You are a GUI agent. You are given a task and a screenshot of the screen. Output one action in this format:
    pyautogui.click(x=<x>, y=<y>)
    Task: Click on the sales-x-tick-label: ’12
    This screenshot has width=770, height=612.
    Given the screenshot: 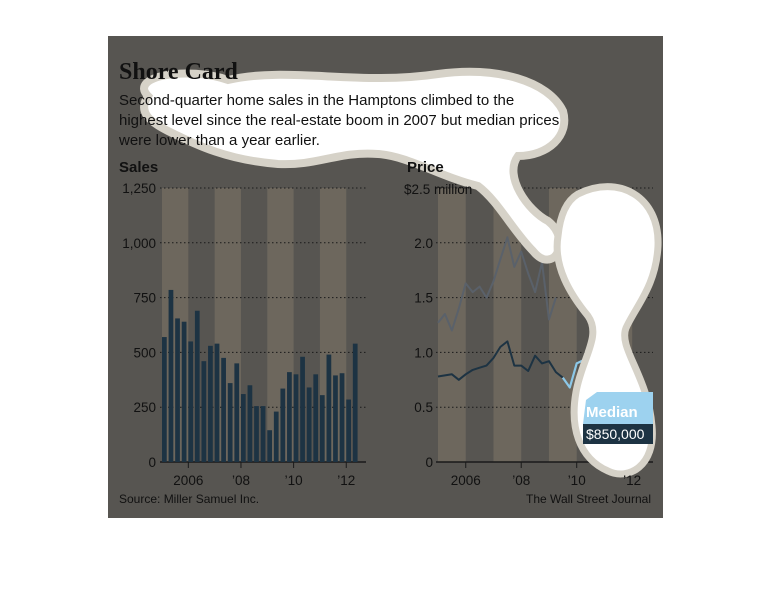 What is the action you would take?
    pyautogui.click(x=346, y=480)
    